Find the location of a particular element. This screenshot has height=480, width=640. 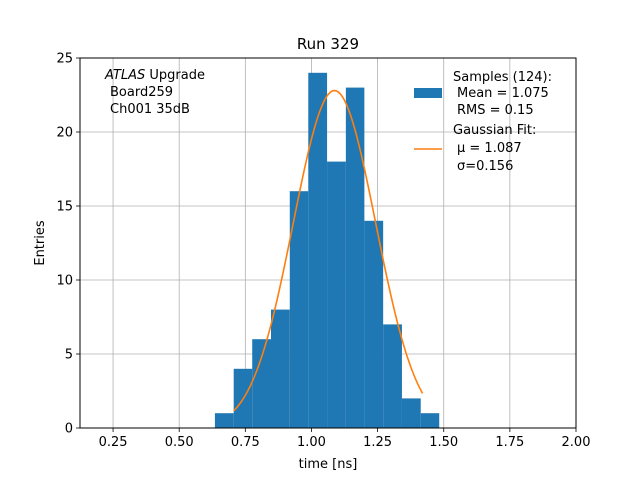

legend-label-samples: Samples (124): is located at coordinates (502, 77).